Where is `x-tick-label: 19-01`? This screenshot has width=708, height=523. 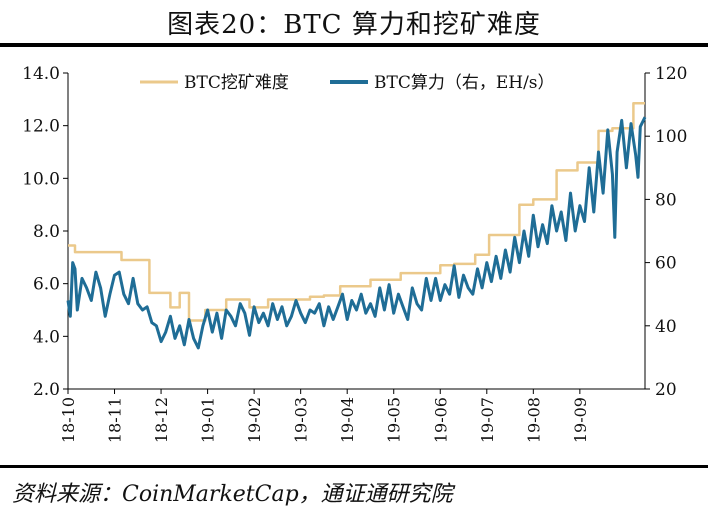 x-tick-label: 19-01 is located at coordinates (208, 420).